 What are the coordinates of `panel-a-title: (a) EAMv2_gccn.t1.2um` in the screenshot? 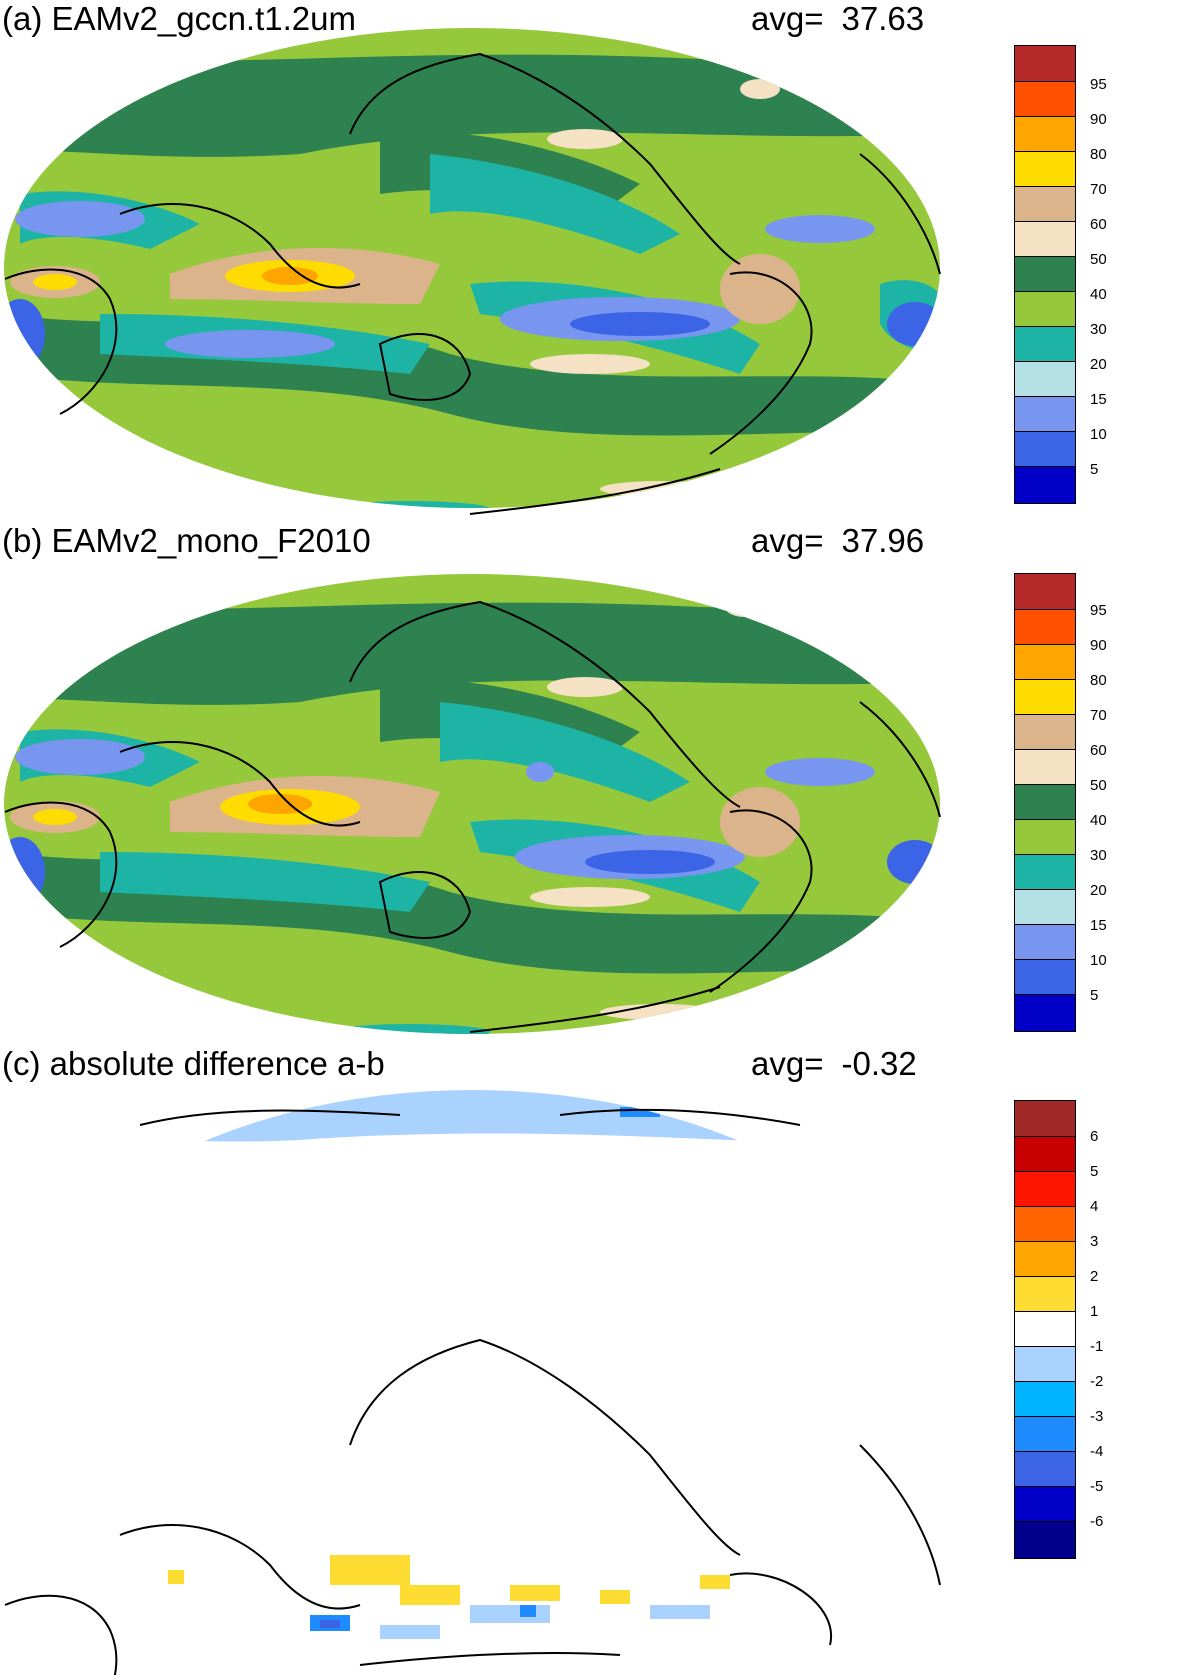 It's located at (179, 18).